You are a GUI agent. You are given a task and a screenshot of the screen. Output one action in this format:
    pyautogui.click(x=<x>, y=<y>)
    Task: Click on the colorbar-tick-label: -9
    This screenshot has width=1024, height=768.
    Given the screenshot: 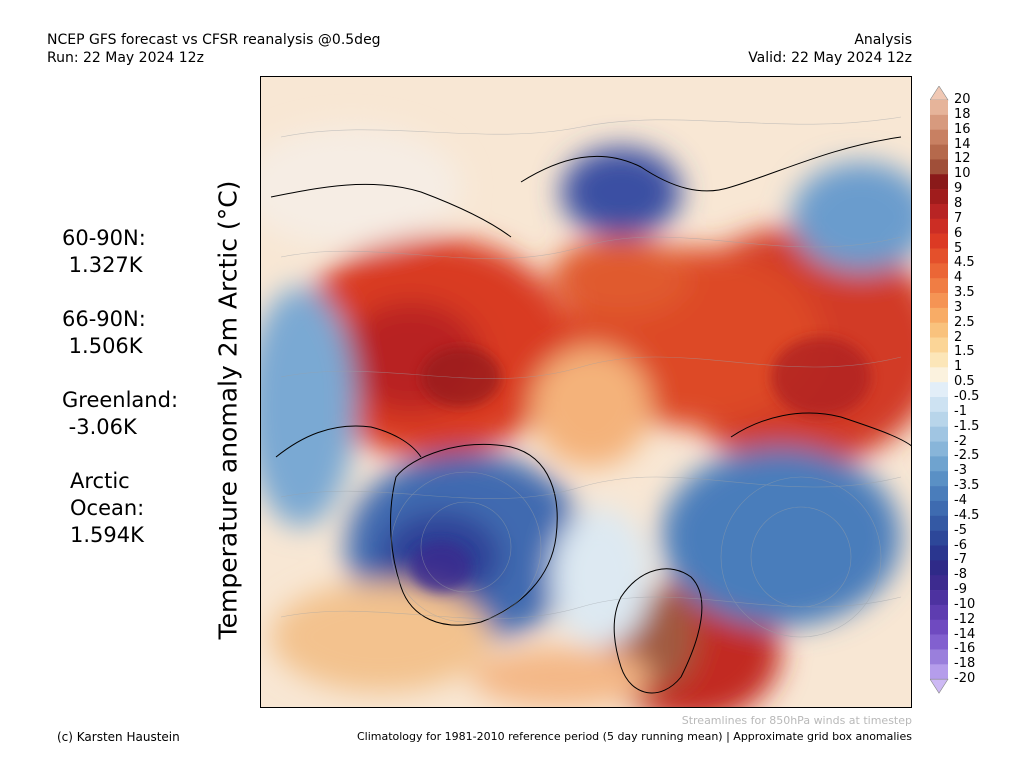 What is the action you would take?
    pyautogui.click(x=960, y=590)
    